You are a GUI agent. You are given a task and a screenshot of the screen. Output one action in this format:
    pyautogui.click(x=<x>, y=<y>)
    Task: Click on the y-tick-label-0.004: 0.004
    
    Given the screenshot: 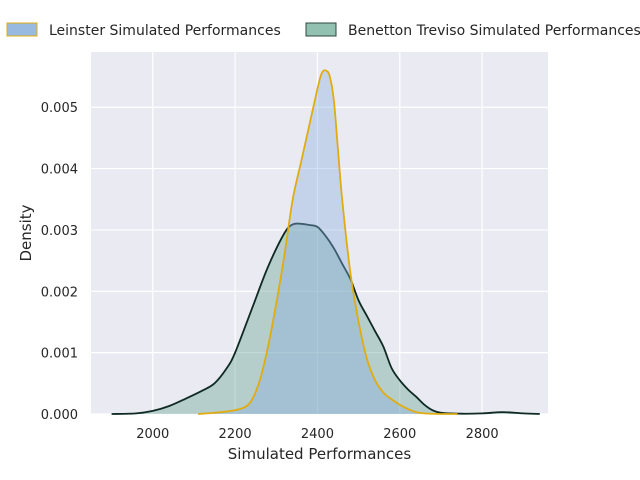 What is the action you would take?
    pyautogui.click(x=59, y=170)
    